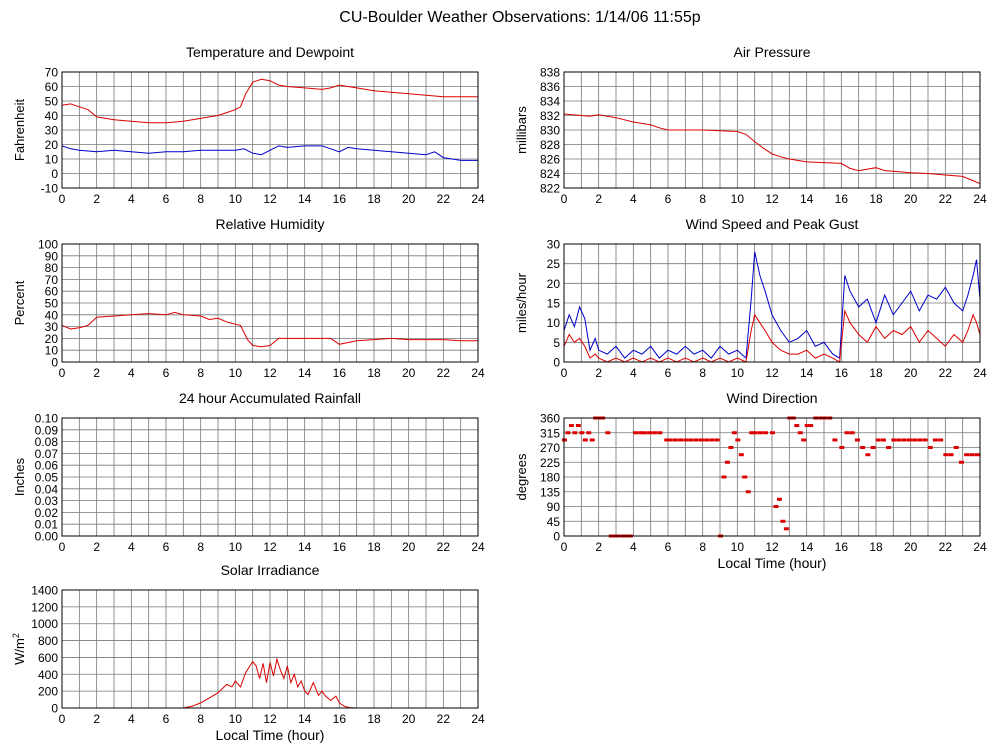 This screenshot has height=750, width=1000. Describe the element at coordinates (521, 302) in the screenshot. I see `y-axis-label: miles/hour` at that location.